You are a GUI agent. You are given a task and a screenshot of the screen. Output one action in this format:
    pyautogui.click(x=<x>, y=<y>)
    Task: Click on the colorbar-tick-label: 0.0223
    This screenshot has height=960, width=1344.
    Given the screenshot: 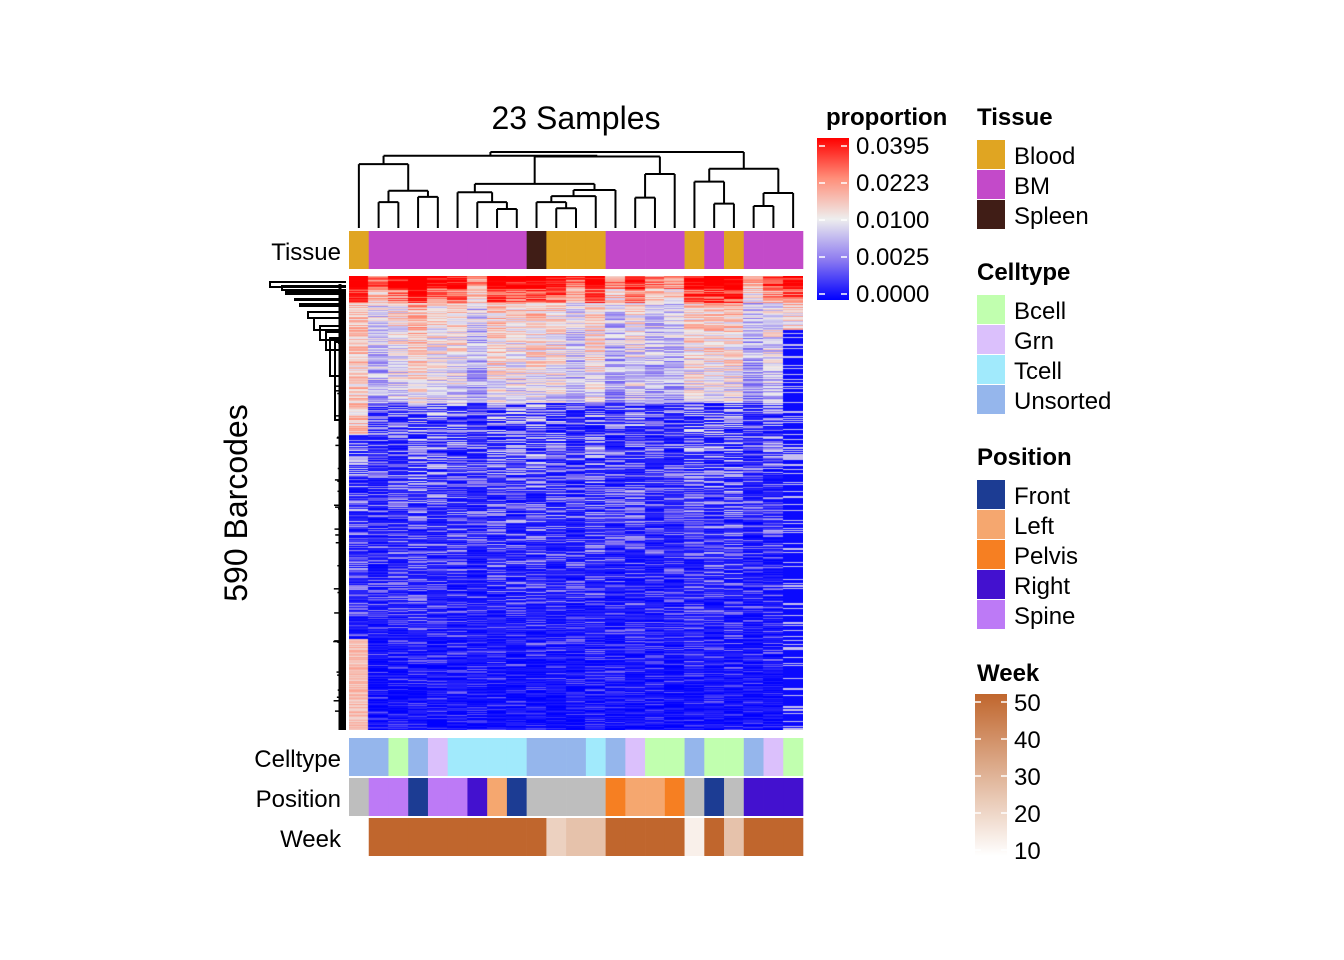 What is the action you would take?
    pyautogui.click(x=892, y=183)
    